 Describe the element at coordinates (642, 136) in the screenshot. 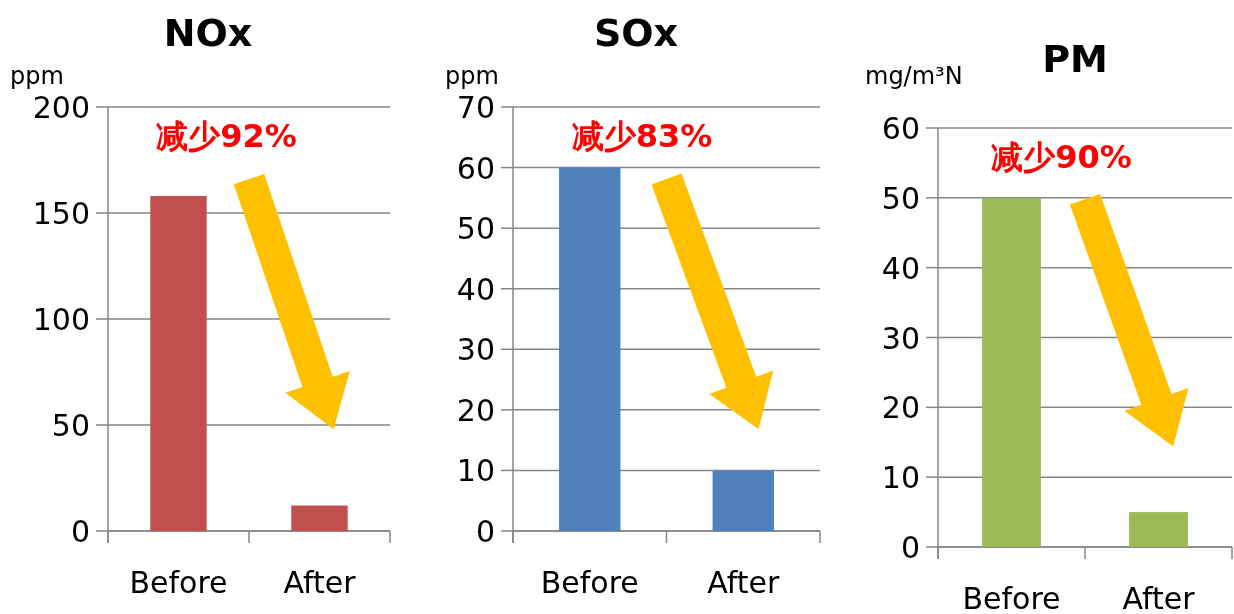

I see `annotation: 减少83%` at that location.